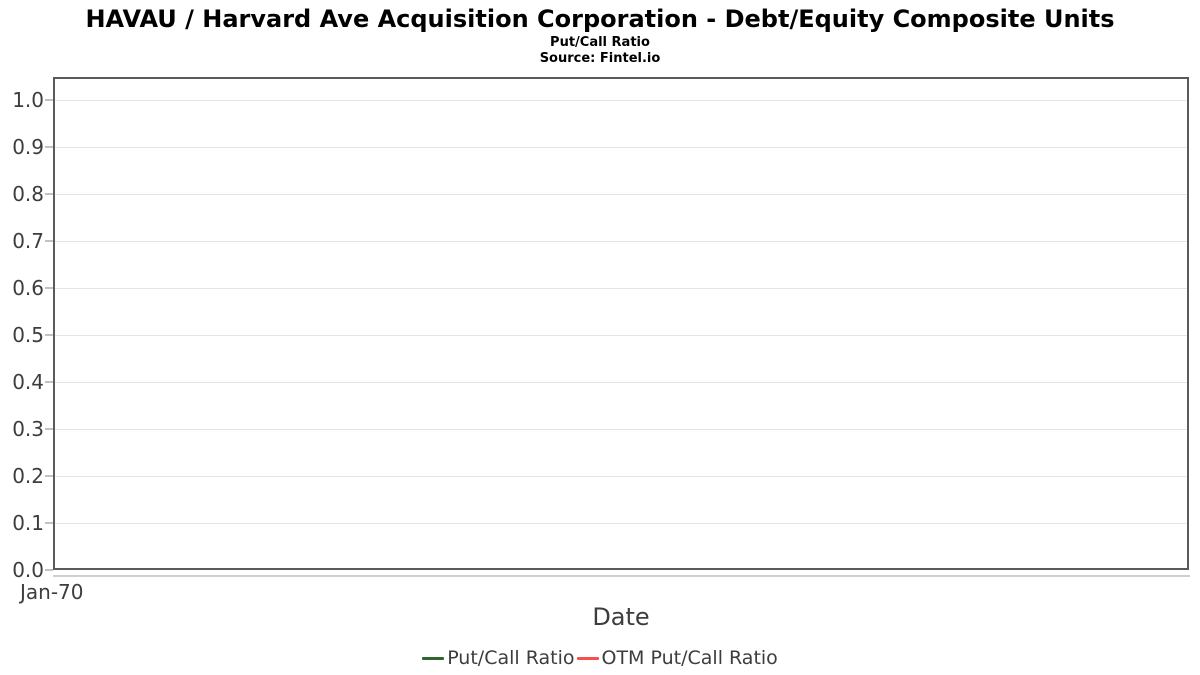 The width and height of the screenshot is (1200, 675). Describe the element at coordinates (28, 523) in the screenshot. I see `y-tick-label: 0.1` at that location.